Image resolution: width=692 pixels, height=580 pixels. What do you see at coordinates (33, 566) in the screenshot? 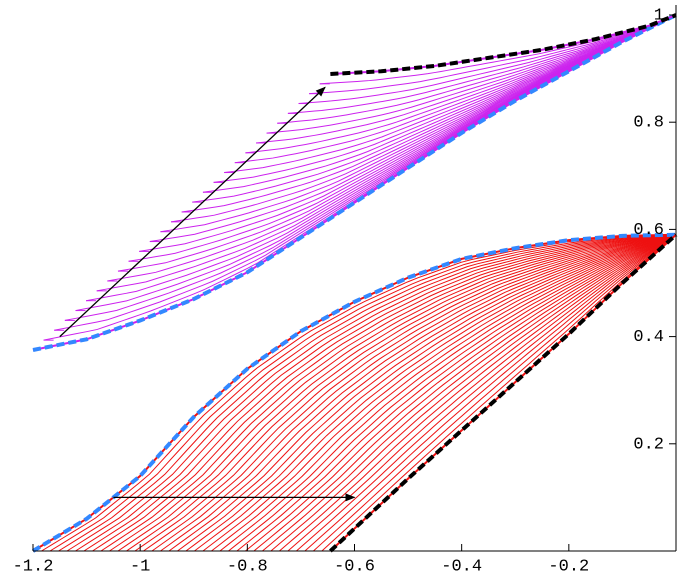
I see `x-tick-label: -1.2` at bounding box center [33, 566].